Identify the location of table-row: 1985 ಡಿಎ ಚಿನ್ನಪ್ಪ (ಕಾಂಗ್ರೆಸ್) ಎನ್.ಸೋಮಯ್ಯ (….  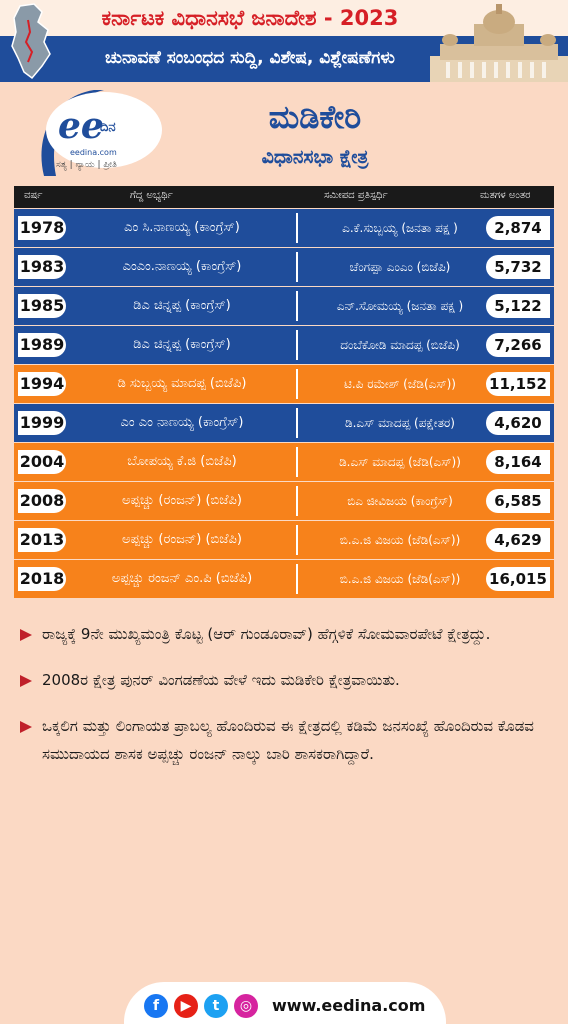
(284, 306).